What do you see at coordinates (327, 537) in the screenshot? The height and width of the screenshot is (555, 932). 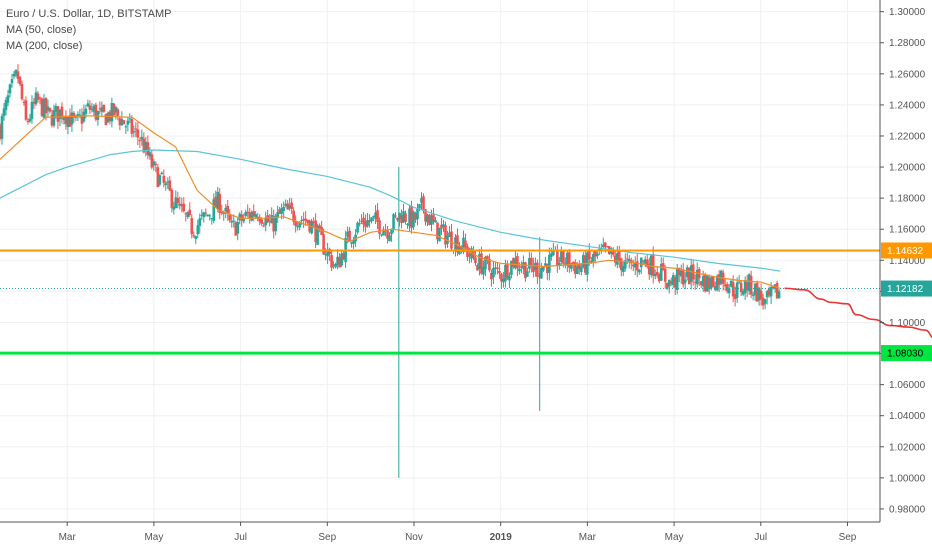 I see `x-tick-label: Sep` at bounding box center [327, 537].